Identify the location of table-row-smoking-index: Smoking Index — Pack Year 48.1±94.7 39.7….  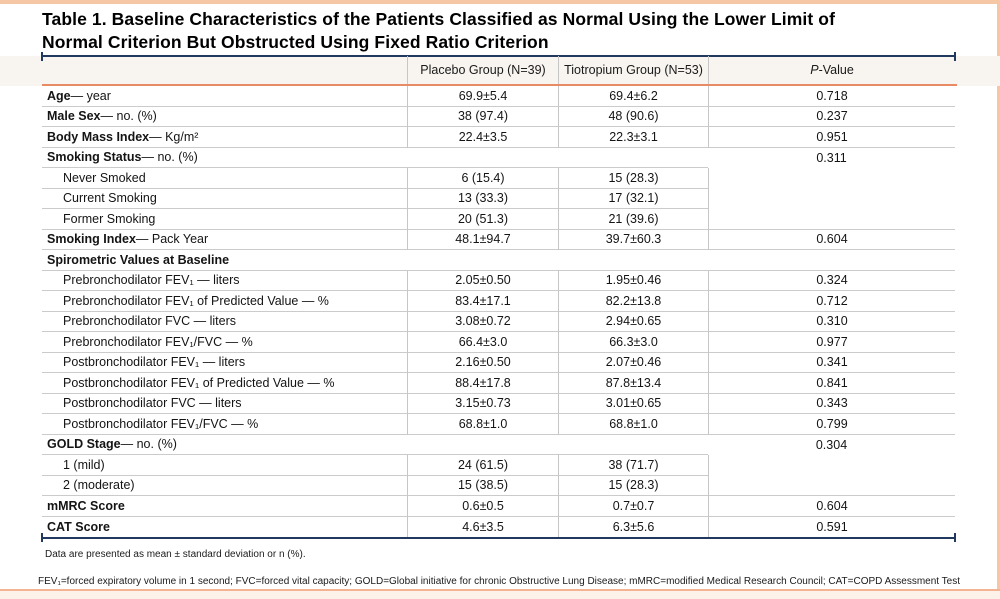
(498, 239).